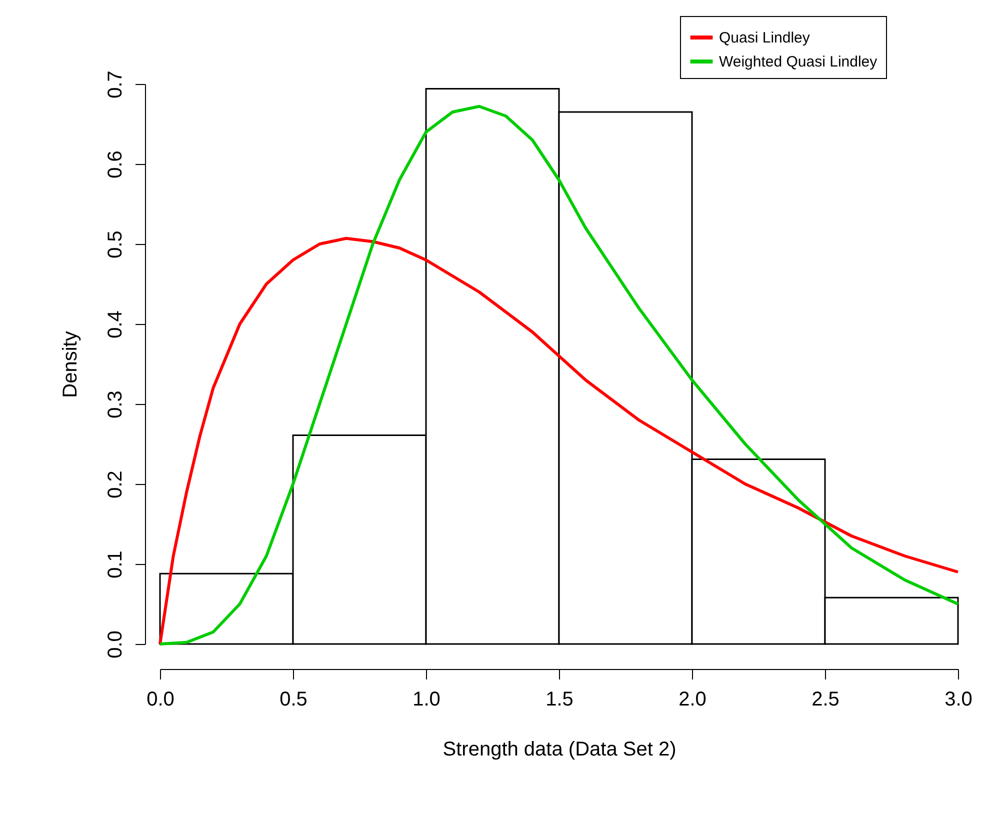 This screenshot has height=832, width=997. Describe the element at coordinates (426, 699) in the screenshot. I see `x-tick-label: 1.0` at that location.